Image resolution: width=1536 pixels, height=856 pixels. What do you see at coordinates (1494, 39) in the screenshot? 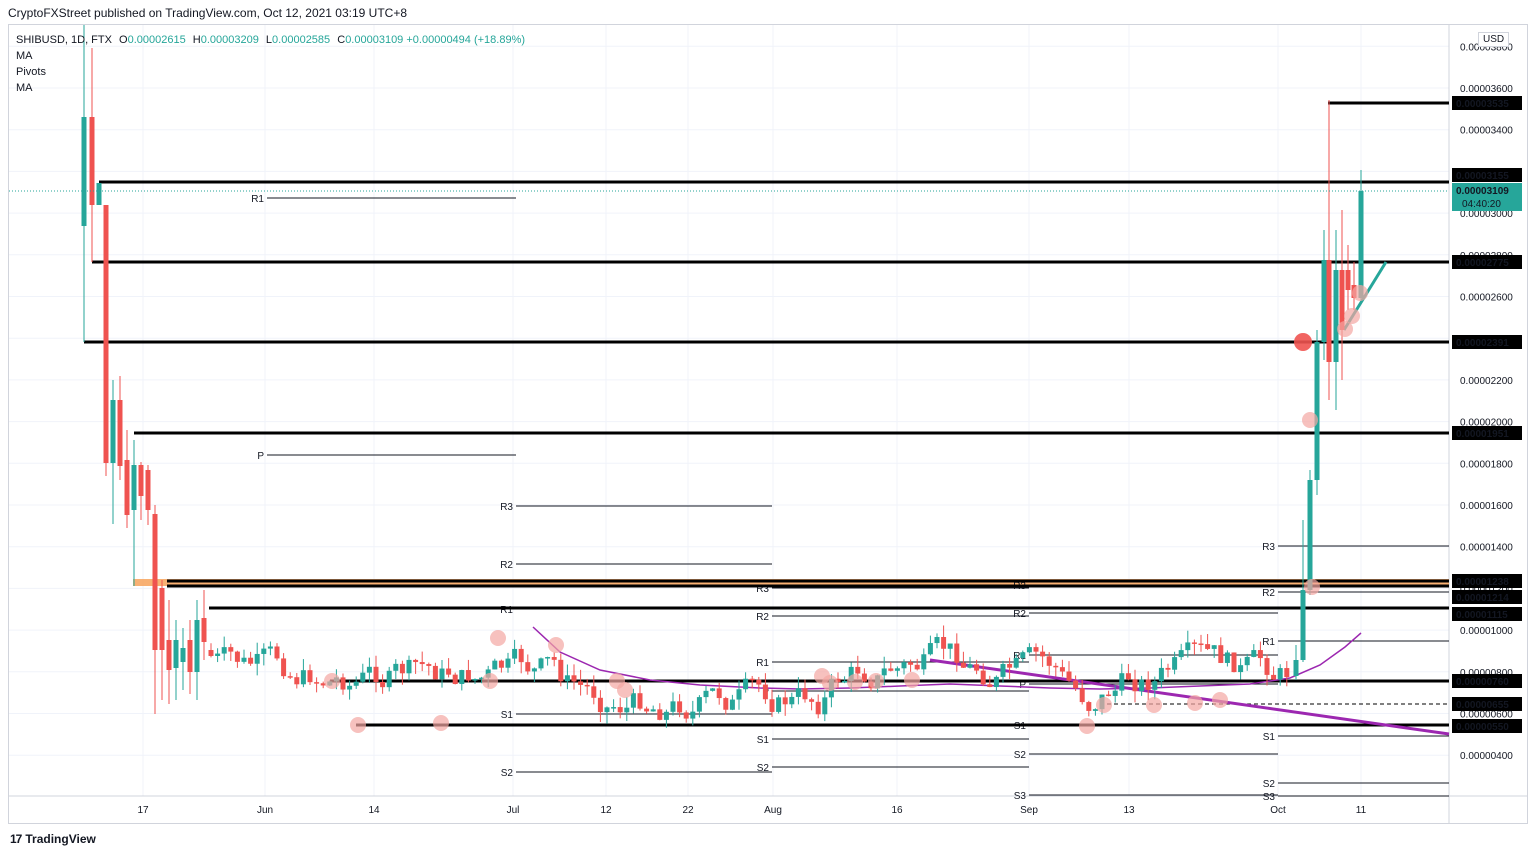
I see `currency-button: USD` at bounding box center [1494, 39].